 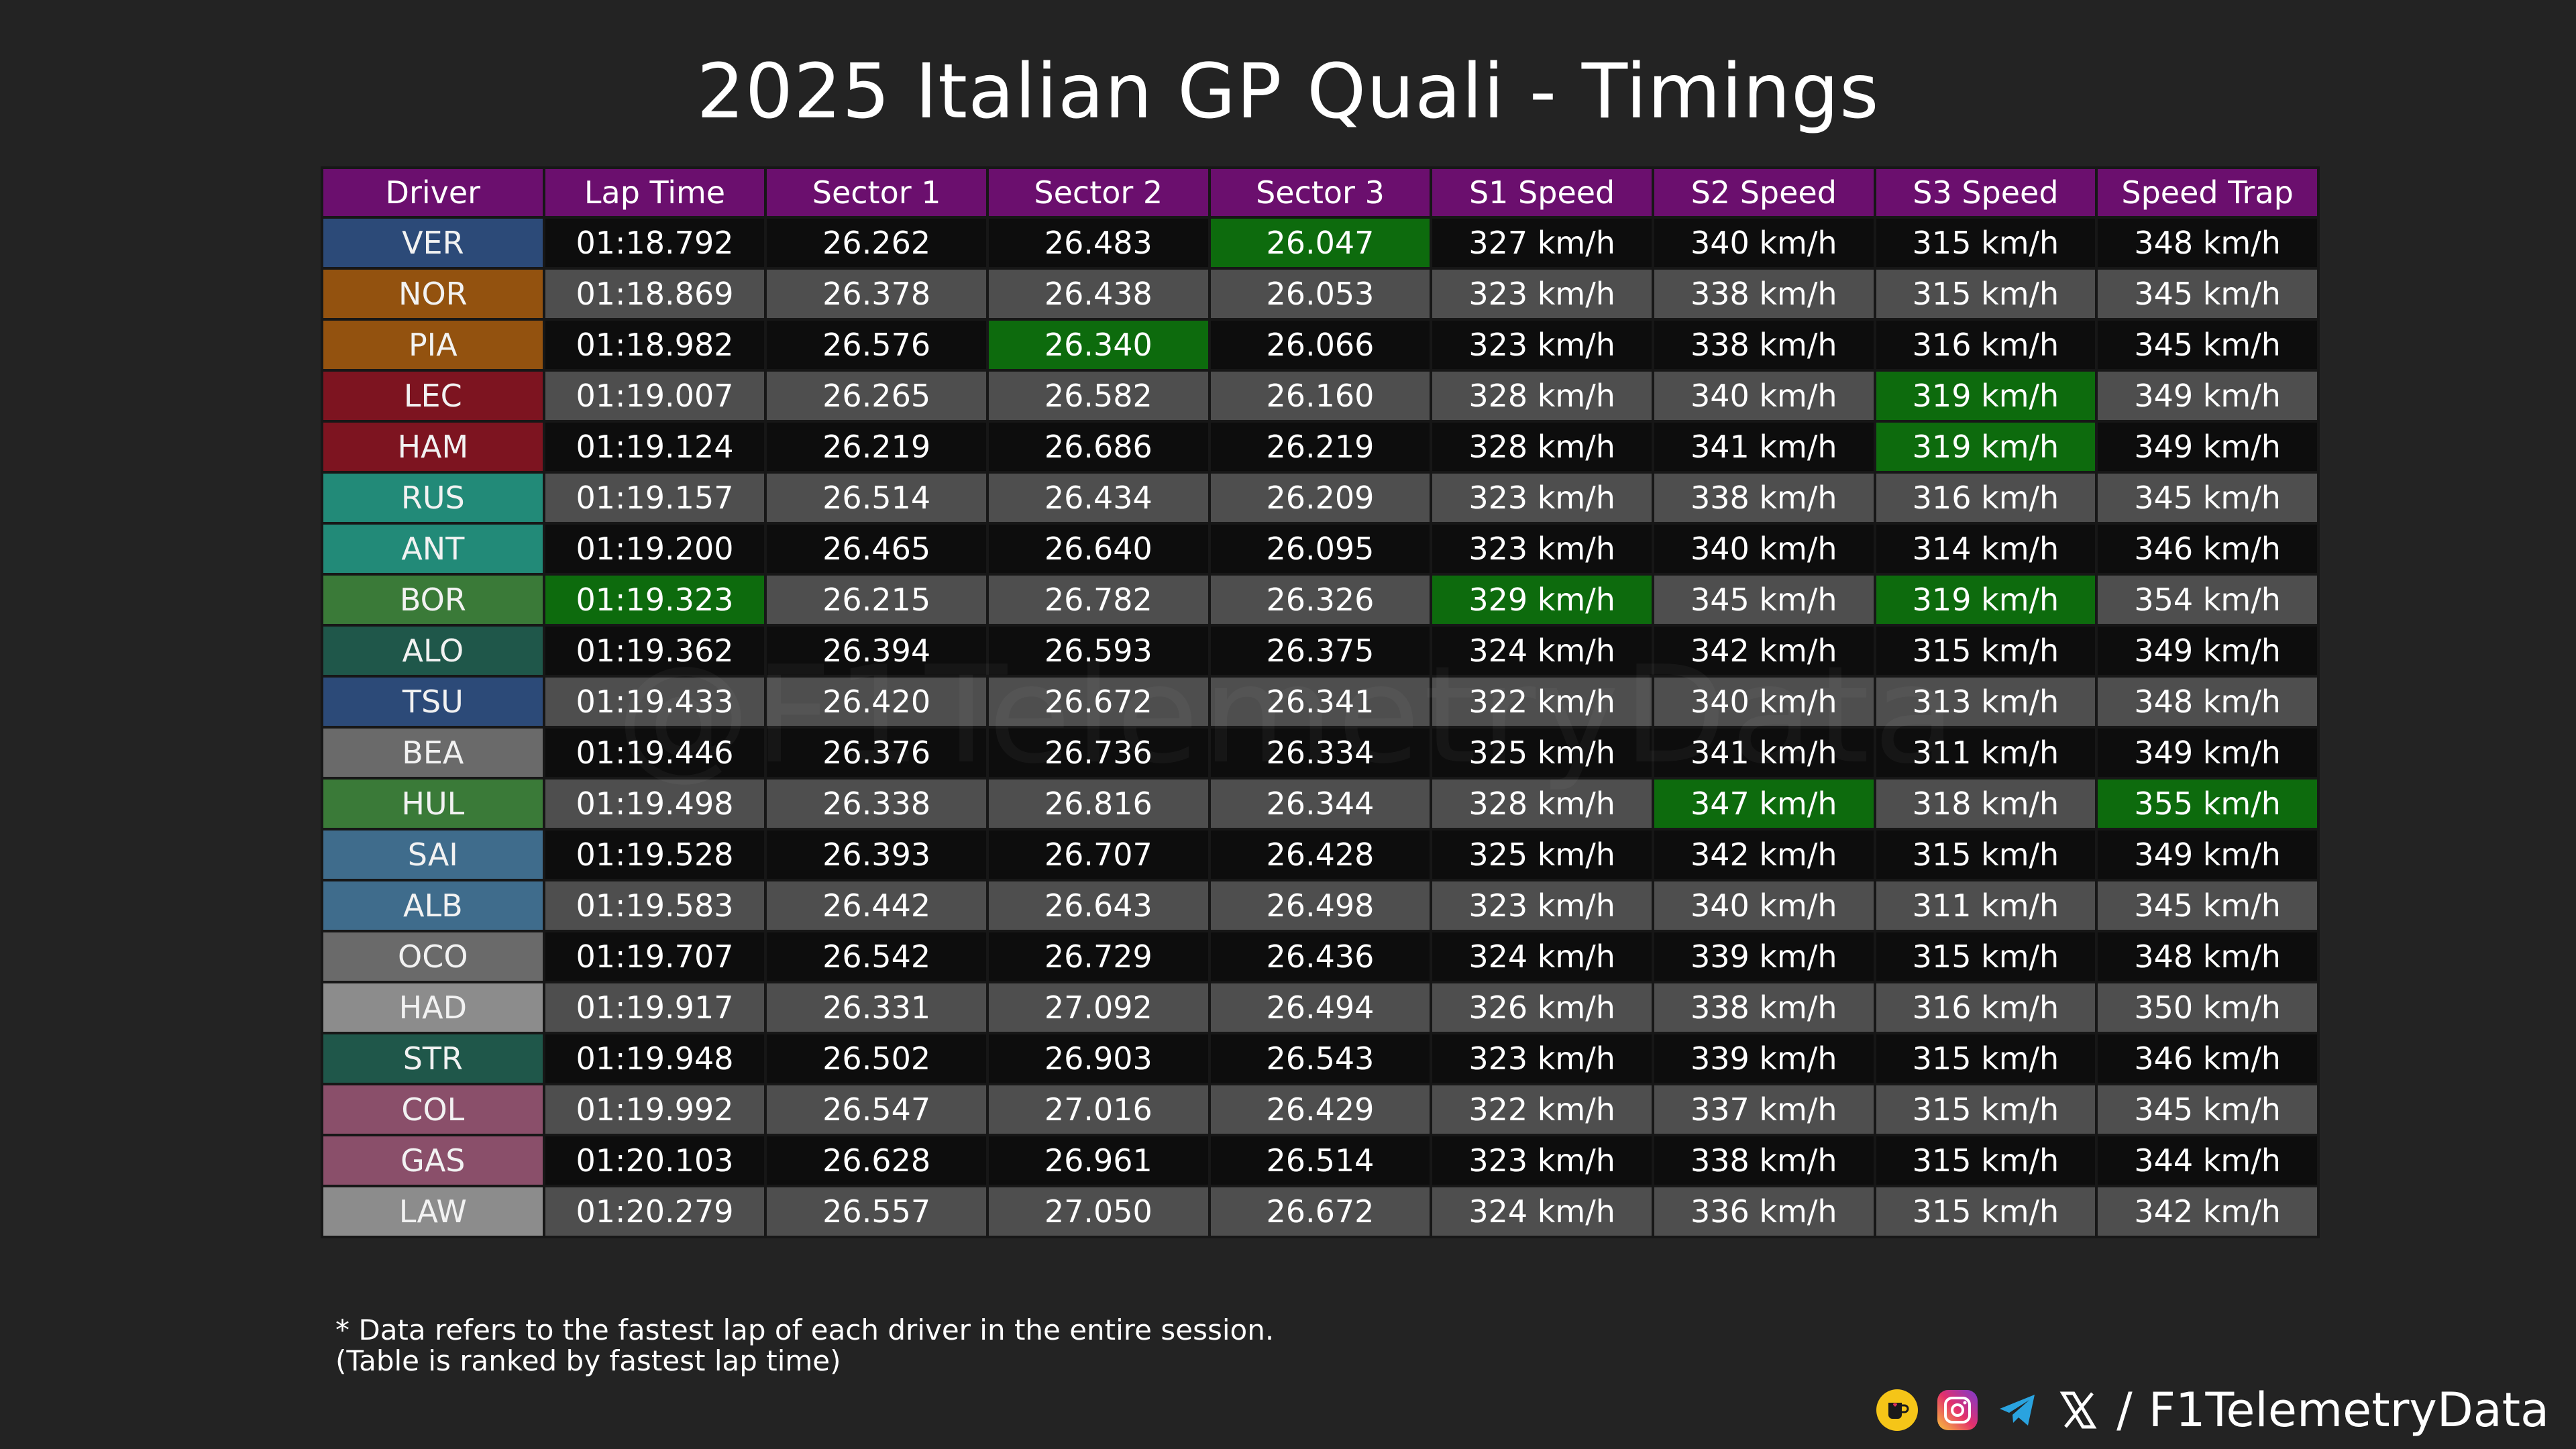 What do you see at coordinates (654, 1109) in the screenshot?
I see `table-cell: 01:19.992` at bounding box center [654, 1109].